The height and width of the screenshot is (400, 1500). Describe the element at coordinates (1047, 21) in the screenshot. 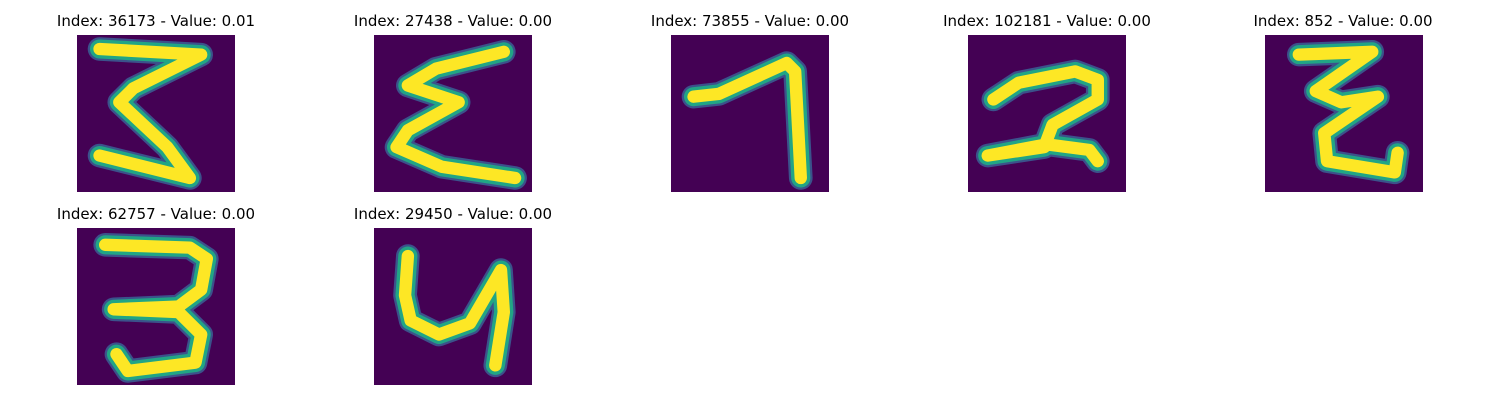

I see `panel-title: Index: 102181 - Value: 0.00` at that location.